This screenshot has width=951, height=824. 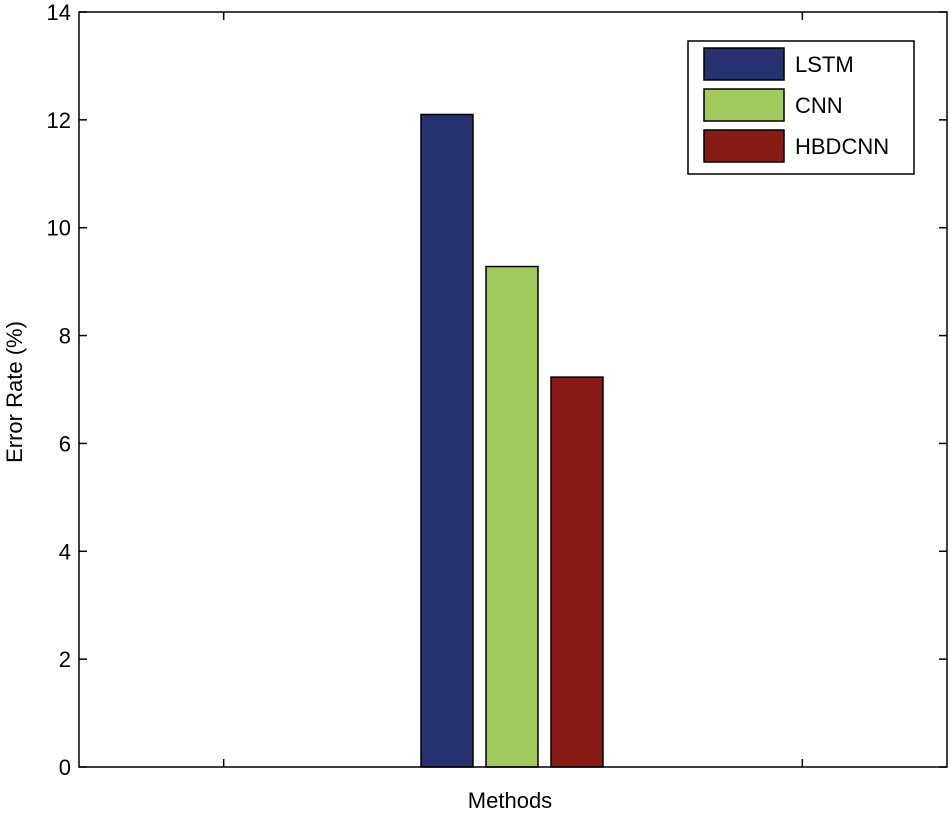 I want to click on bar-cnn, so click(x=512, y=516).